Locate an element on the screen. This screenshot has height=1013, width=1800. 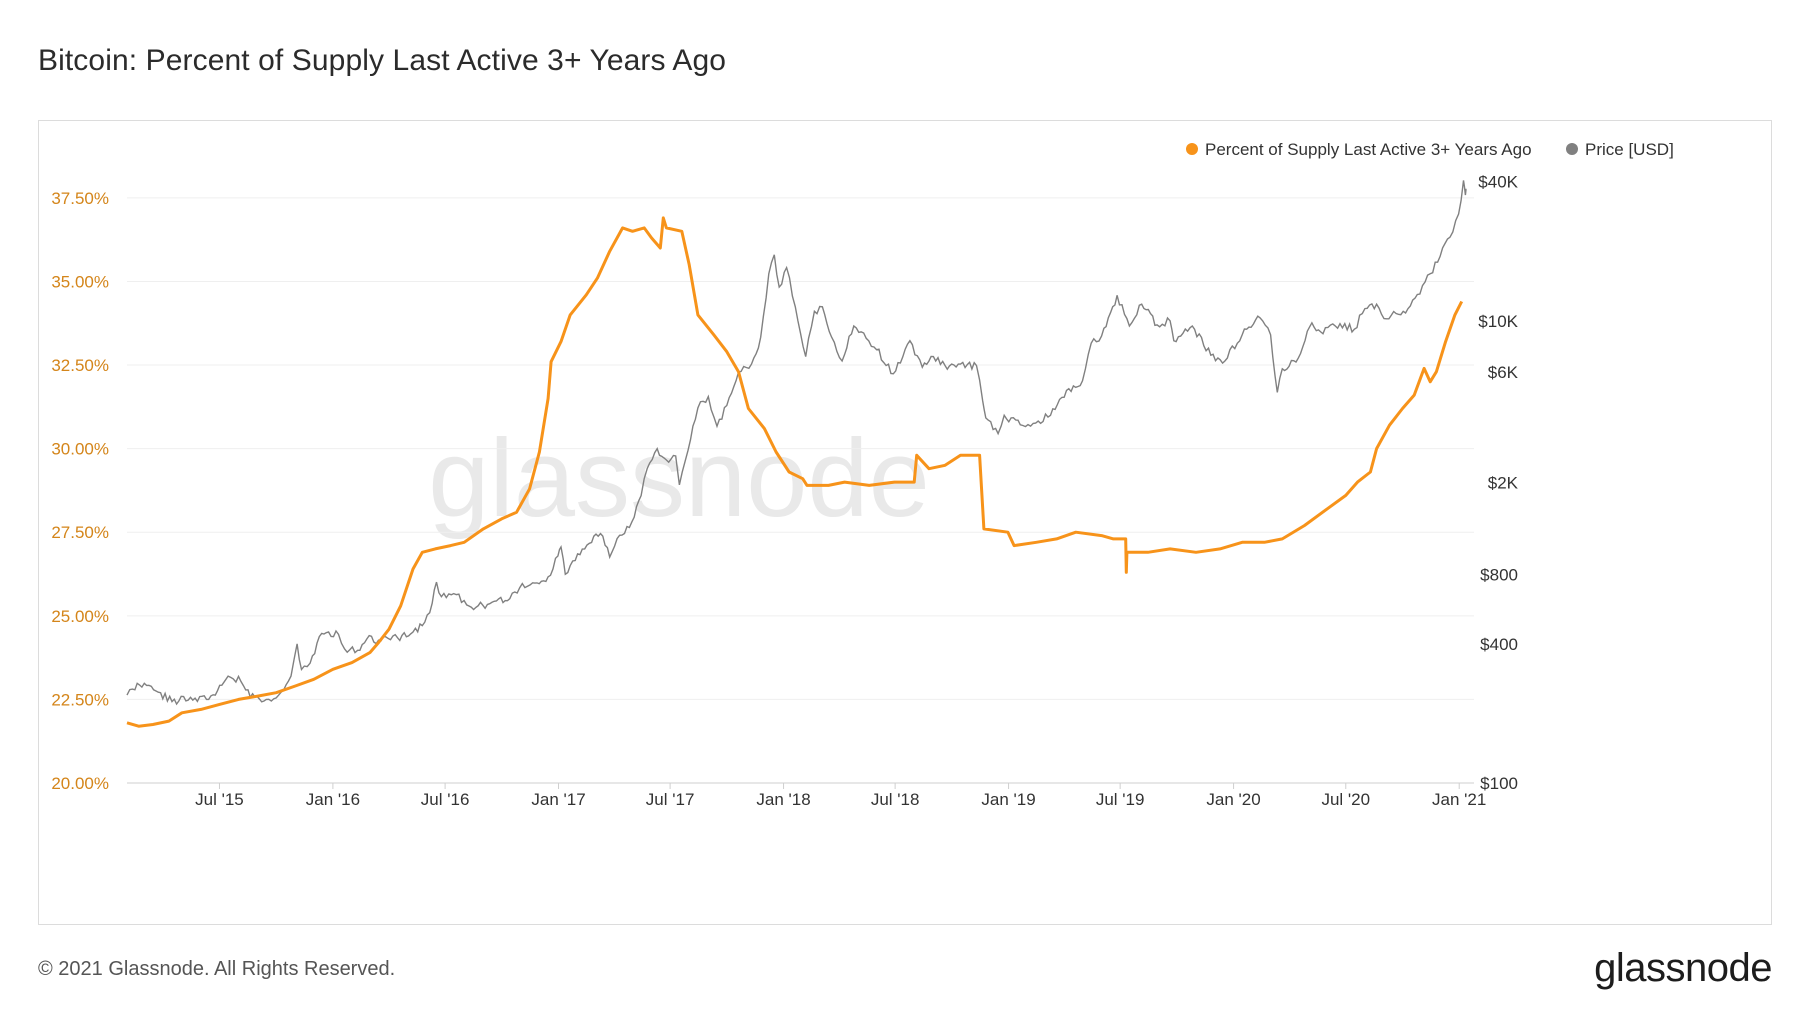
x-tick-label: Jul '18 is located at coordinates (895, 799).